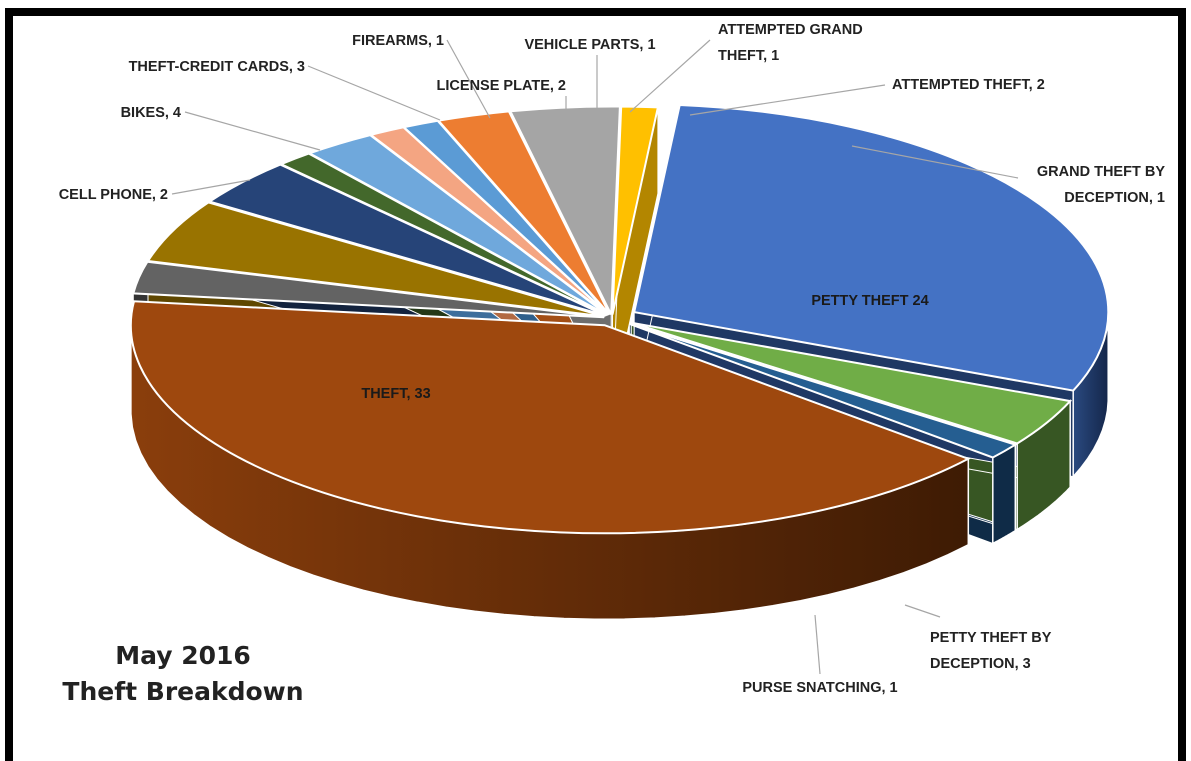 This screenshot has height=761, width=1191. Describe the element at coordinates (398, 41) in the screenshot. I see `slice-label-firearms: FIREARMS, 1` at that location.